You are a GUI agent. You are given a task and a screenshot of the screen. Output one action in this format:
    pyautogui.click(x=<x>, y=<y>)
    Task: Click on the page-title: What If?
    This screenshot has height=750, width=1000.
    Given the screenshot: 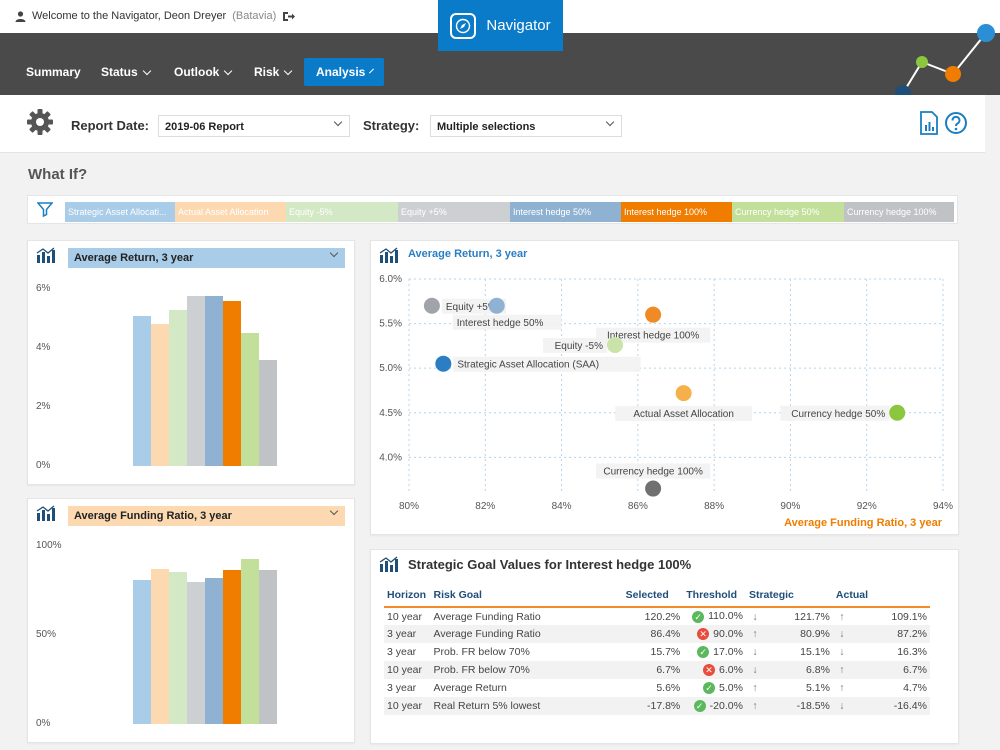 What is the action you would take?
    pyautogui.click(x=58, y=174)
    